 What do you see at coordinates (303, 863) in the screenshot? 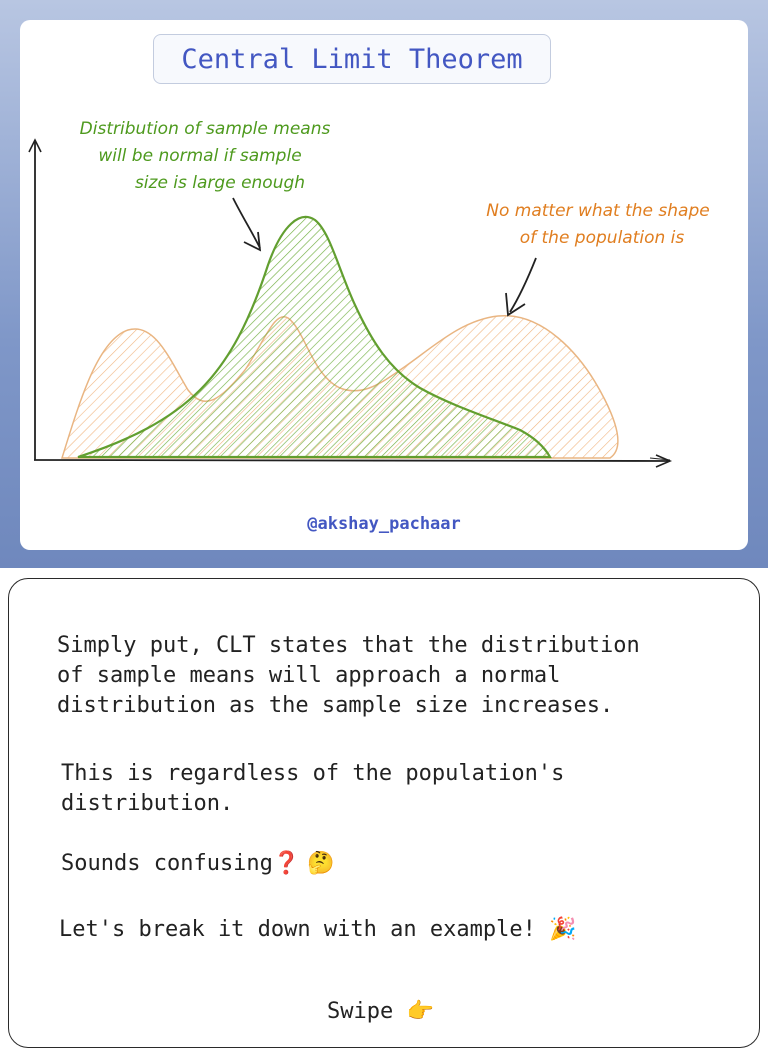
I see `question-thinking-emoji: ❓ 🤔` at bounding box center [303, 863].